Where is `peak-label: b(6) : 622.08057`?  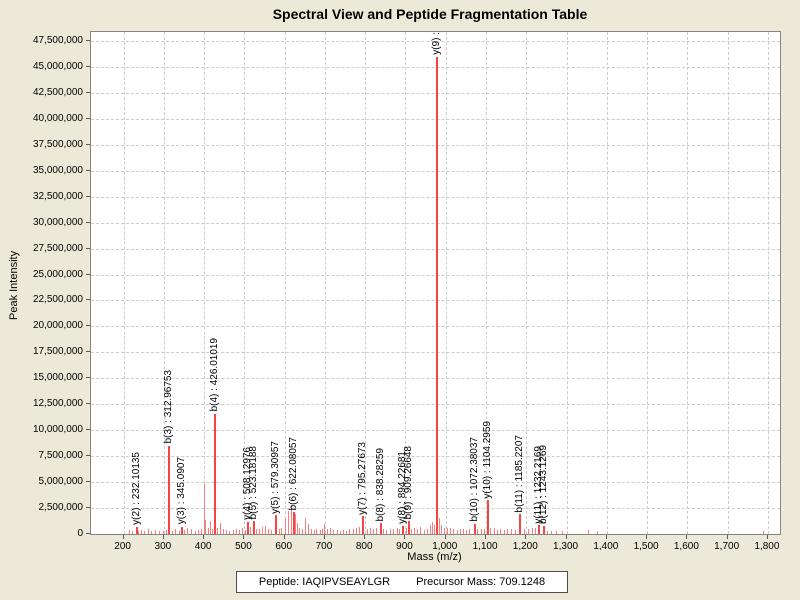
peak-label: b(6) : 622.08057 is located at coordinates (293, 473).